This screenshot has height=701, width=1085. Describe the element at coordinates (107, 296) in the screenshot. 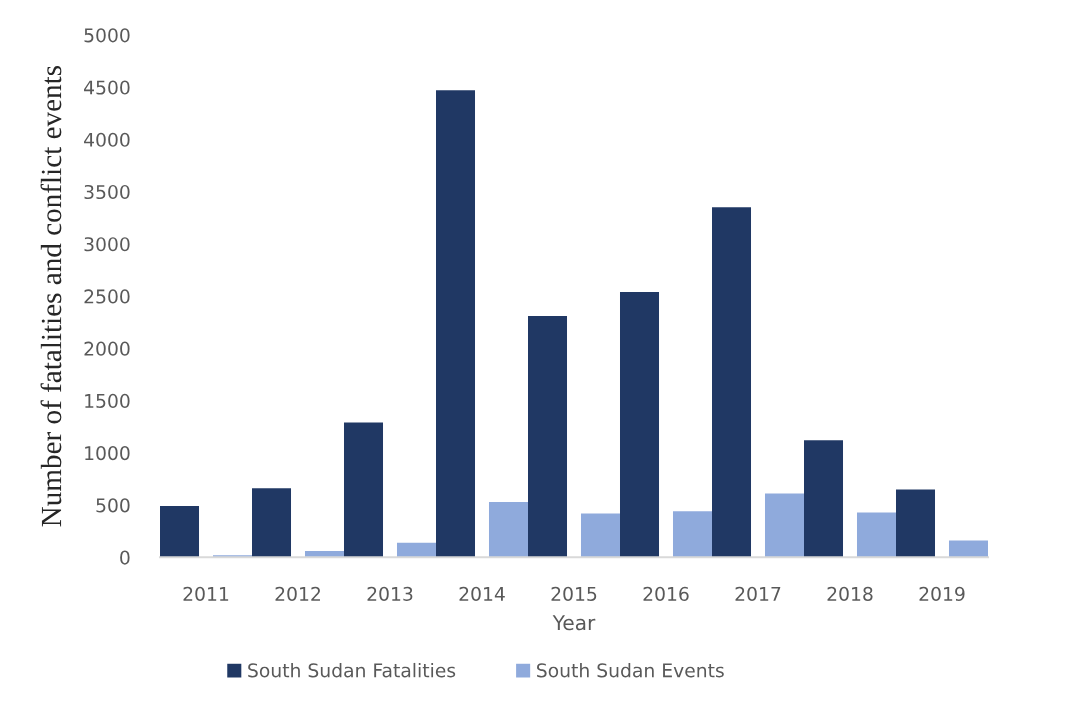

I see `y-tick-label: 2500` at that location.